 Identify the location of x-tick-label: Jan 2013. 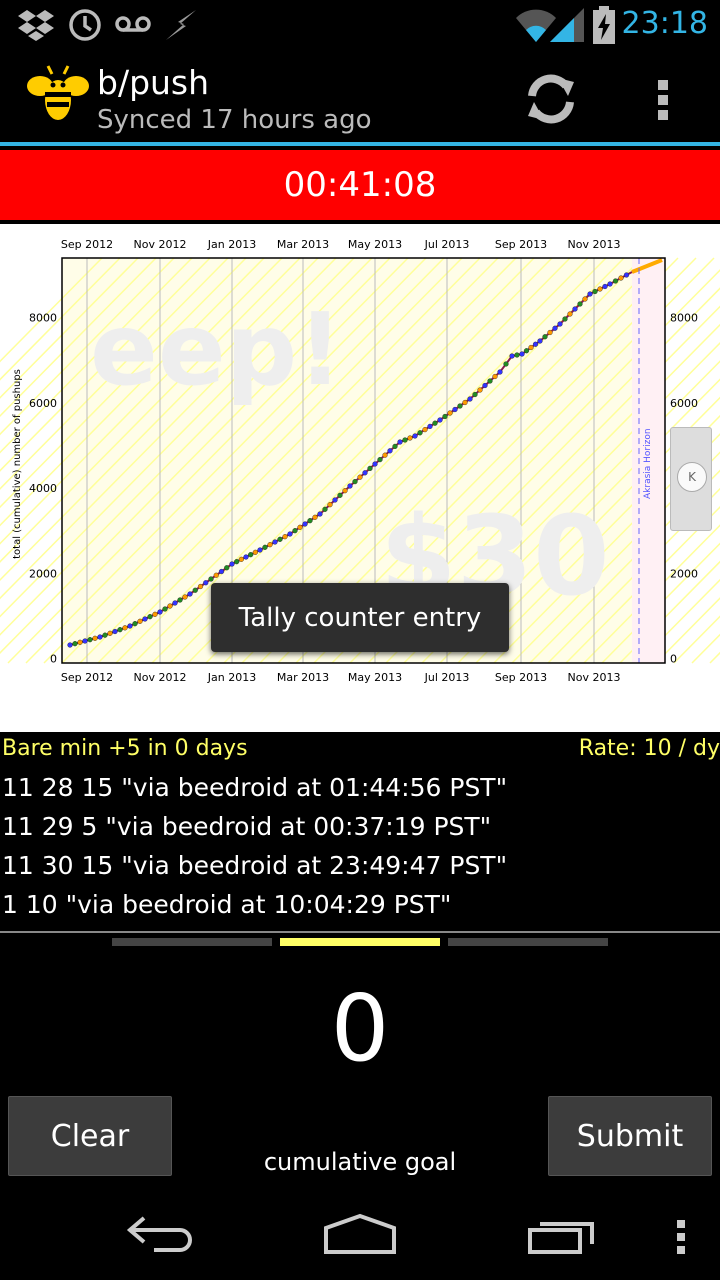
(231, 677).